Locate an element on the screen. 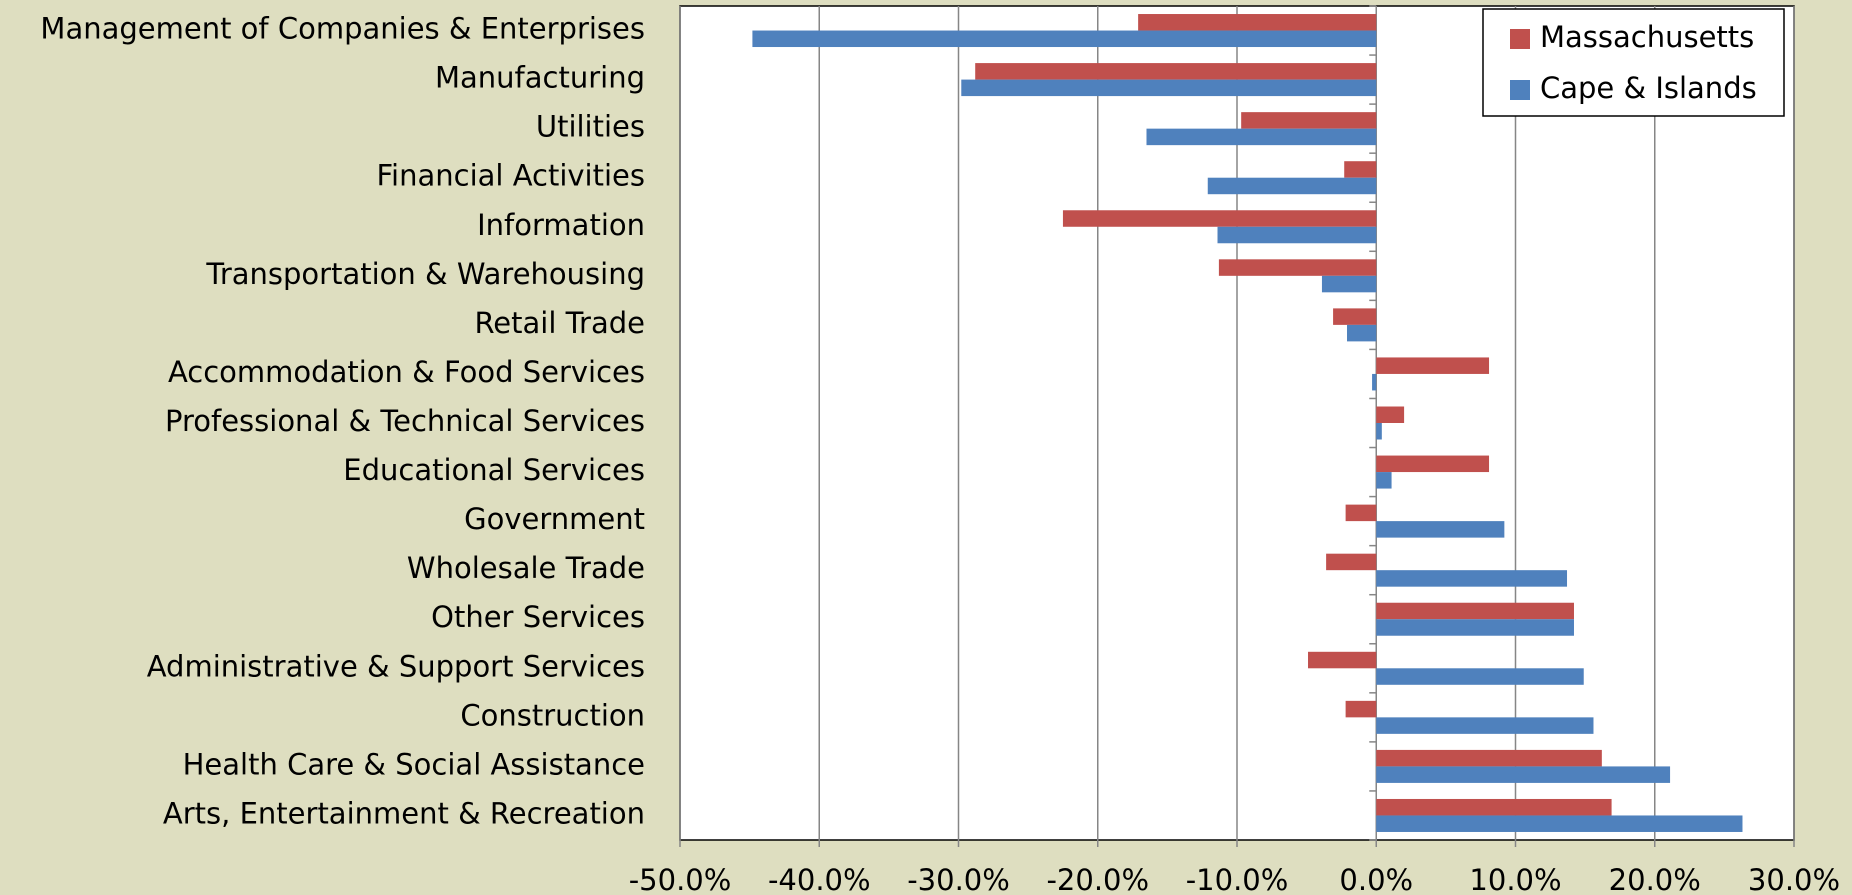  y-tick-label: Financial Activities is located at coordinates (510, 176).